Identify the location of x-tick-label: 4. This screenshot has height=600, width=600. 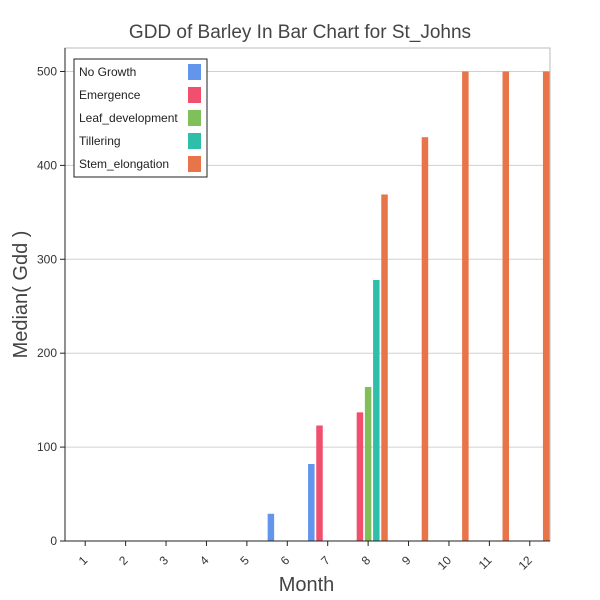
(204, 560).